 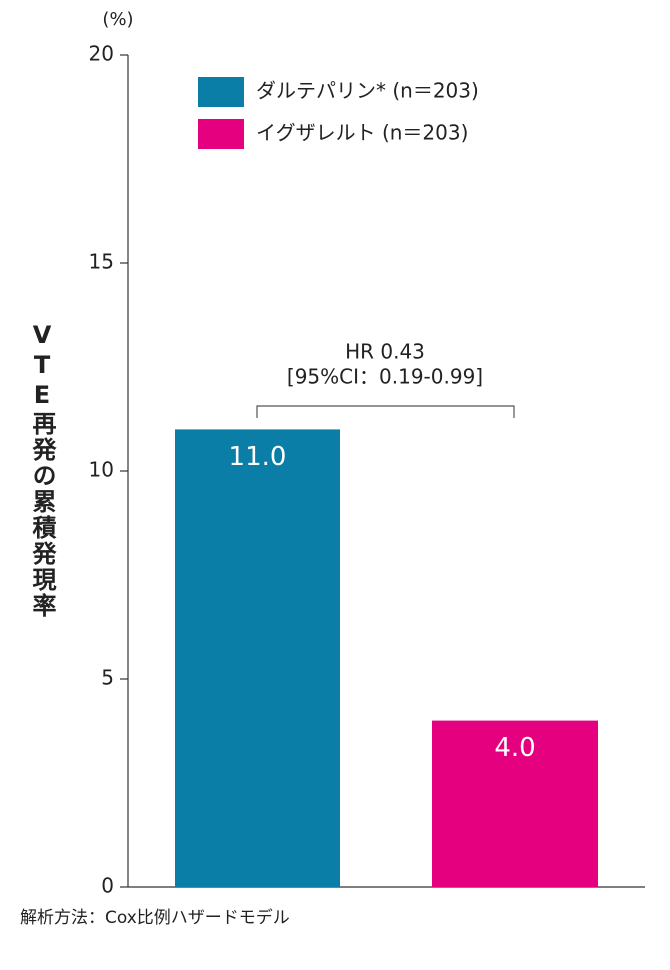 What do you see at coordinates (42, 470) in the screenshot?
I see `y-axis-label: VTE再発の累積発現率` at bounding box center [42, 470].